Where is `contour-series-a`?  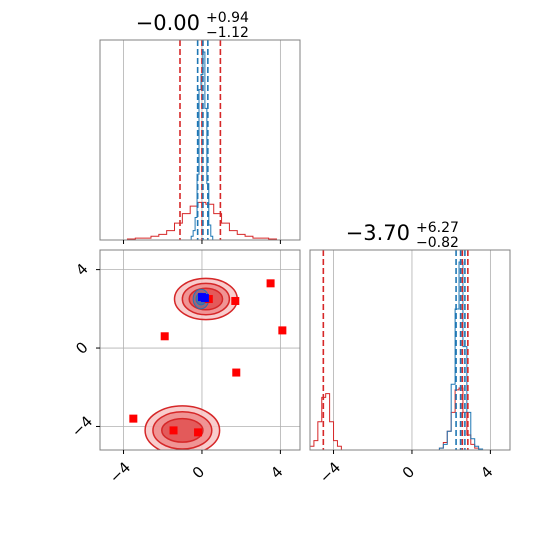
contour-series-a is located at coordinates (182, 430).